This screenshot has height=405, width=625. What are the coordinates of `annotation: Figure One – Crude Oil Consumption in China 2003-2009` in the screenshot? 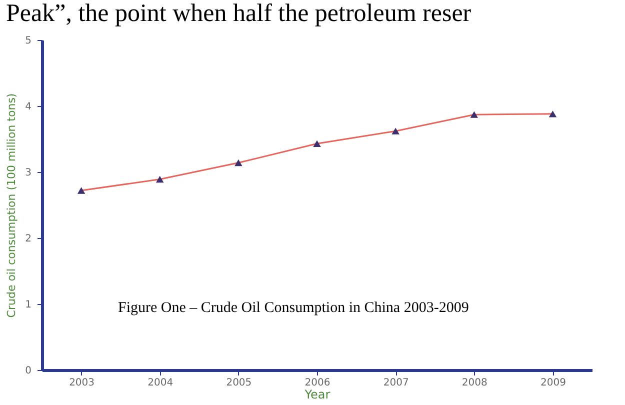 It's located at (293, 308).